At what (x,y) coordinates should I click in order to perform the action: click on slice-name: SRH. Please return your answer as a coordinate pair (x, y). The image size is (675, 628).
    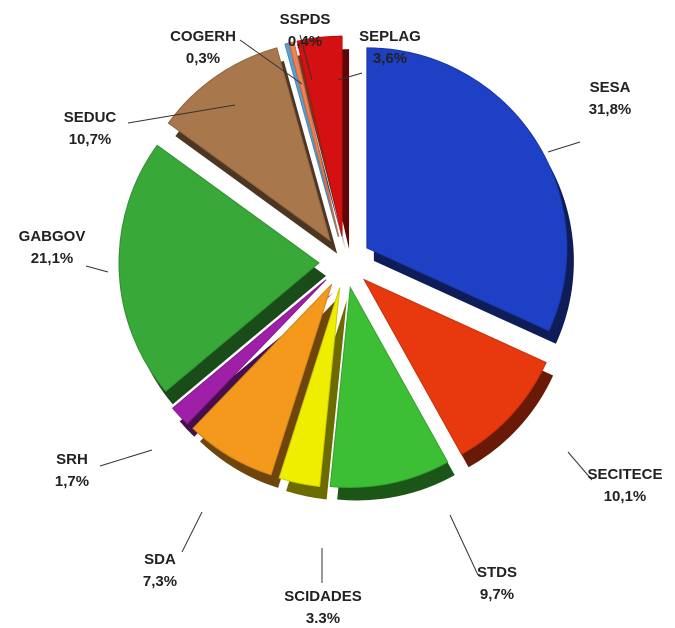
    Looking at the image, I should click on (72, 459).